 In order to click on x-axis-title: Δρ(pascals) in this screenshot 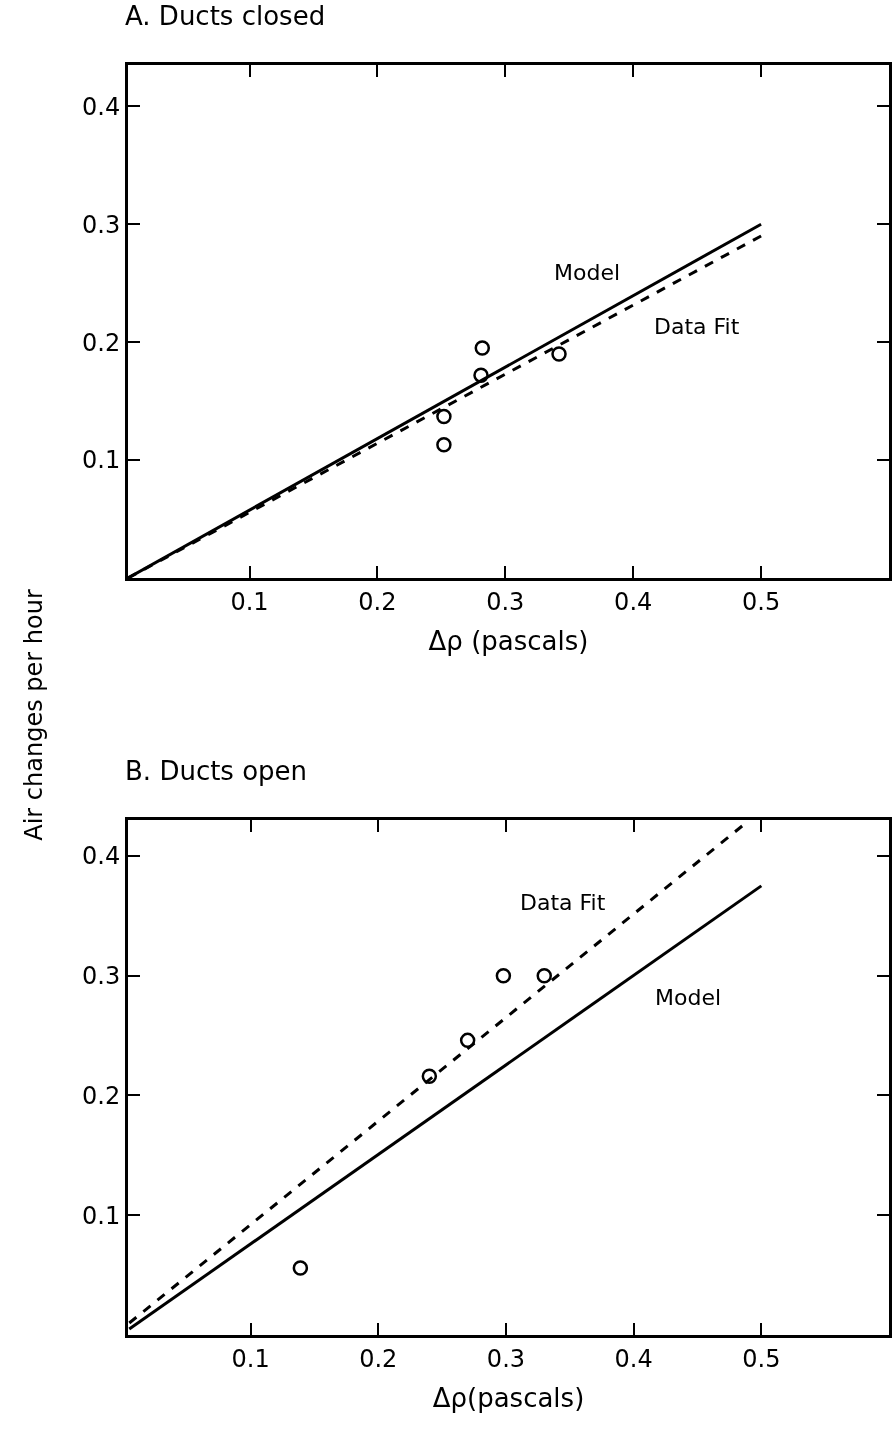, I will do `click(508, 1398)`.